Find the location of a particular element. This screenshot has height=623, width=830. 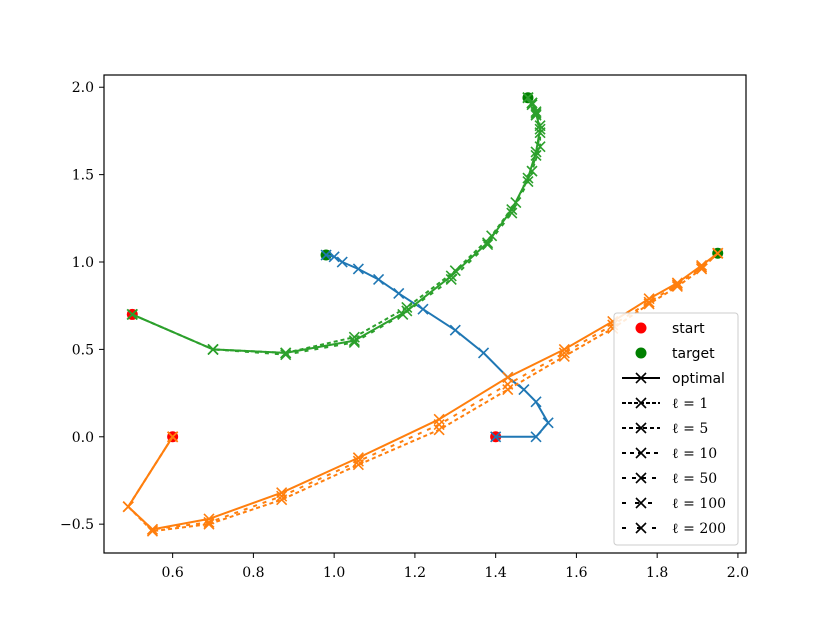

y-tick-label: 1.0 is located at coordinates (83, 263).